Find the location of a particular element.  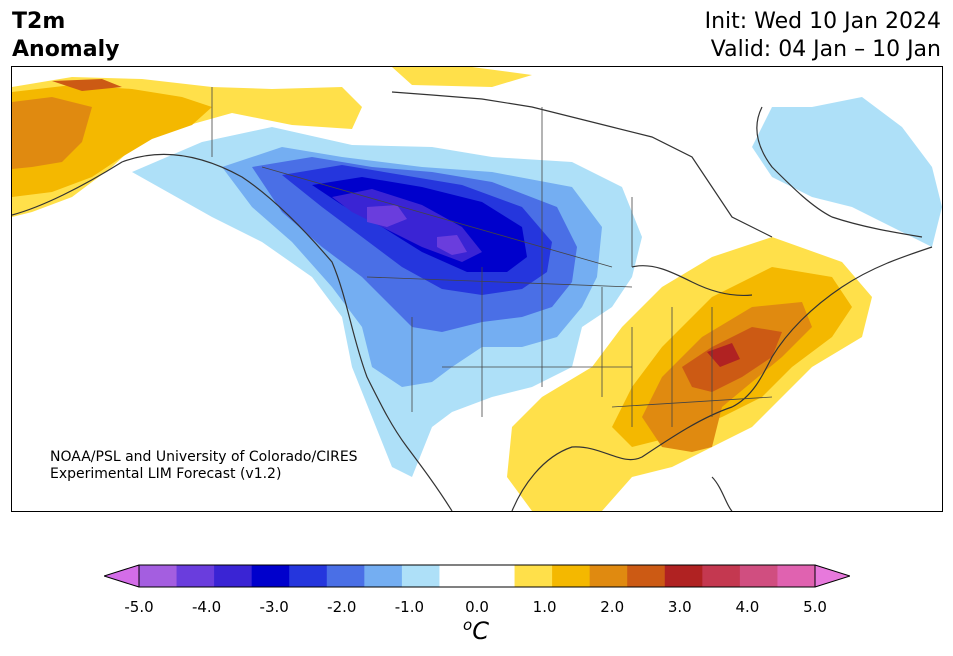

colorbar-tick-label: 0.0 is located at coordinates (477, 607).